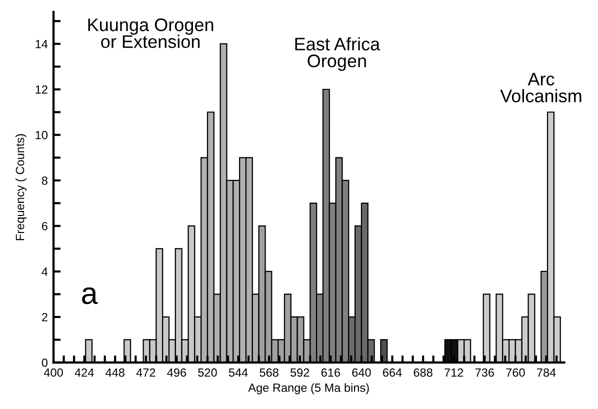 The image size is (598, 409). I want to click on x-tick-label: 736, so click(484, 372).